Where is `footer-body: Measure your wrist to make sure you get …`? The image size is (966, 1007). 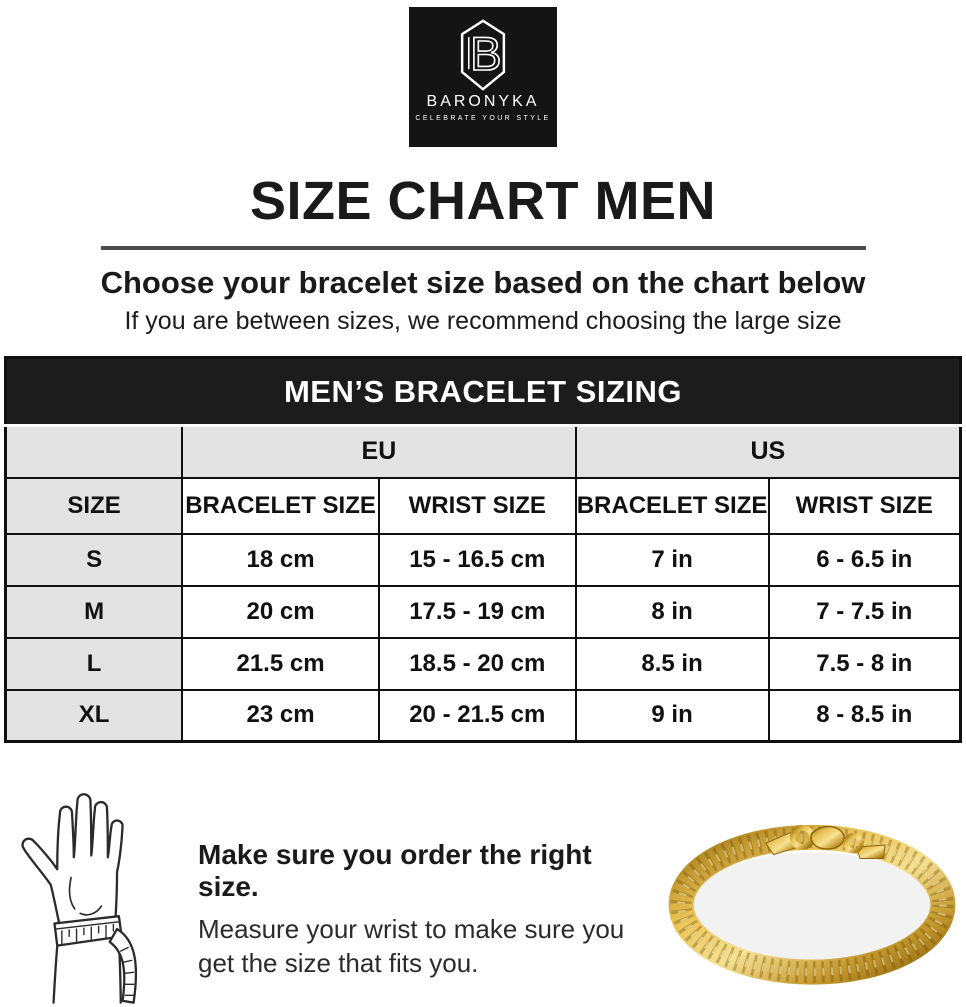
footer-body: Measure your wrist to make sure you get … is located at coordinates (428, 947).